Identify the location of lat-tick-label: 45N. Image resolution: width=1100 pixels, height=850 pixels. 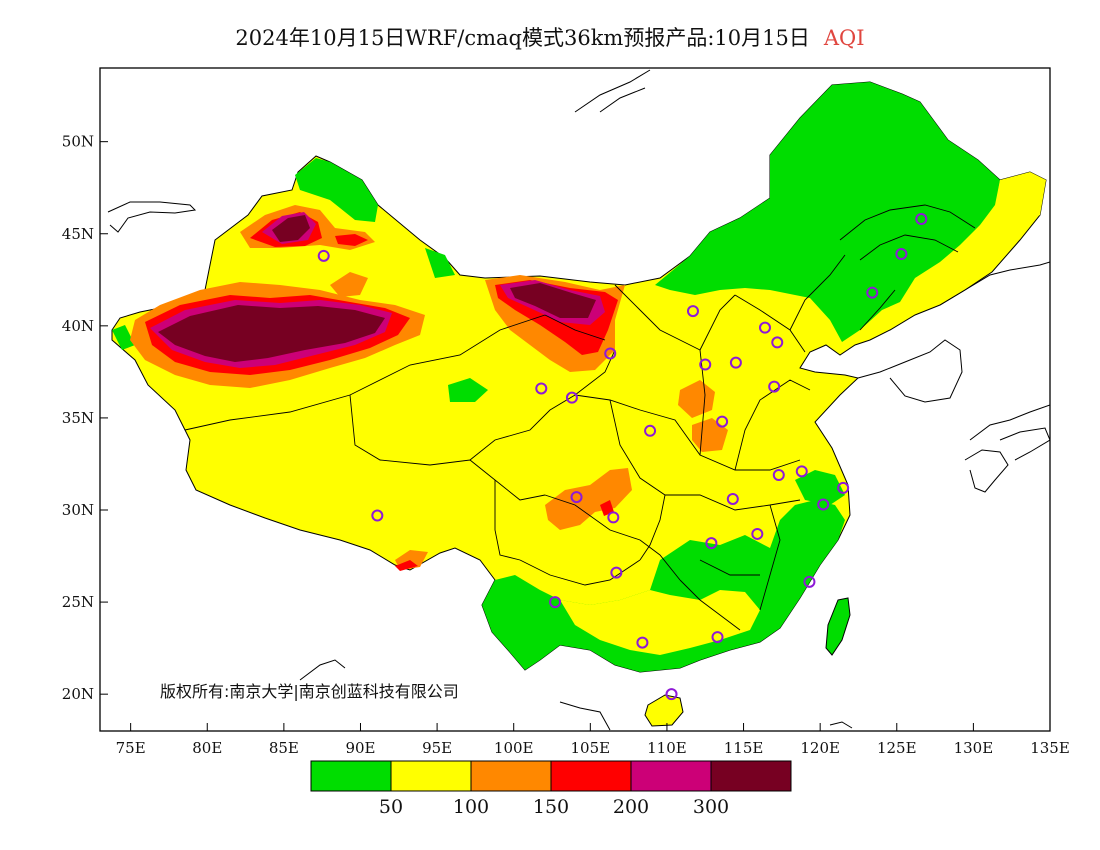
(78, 234).